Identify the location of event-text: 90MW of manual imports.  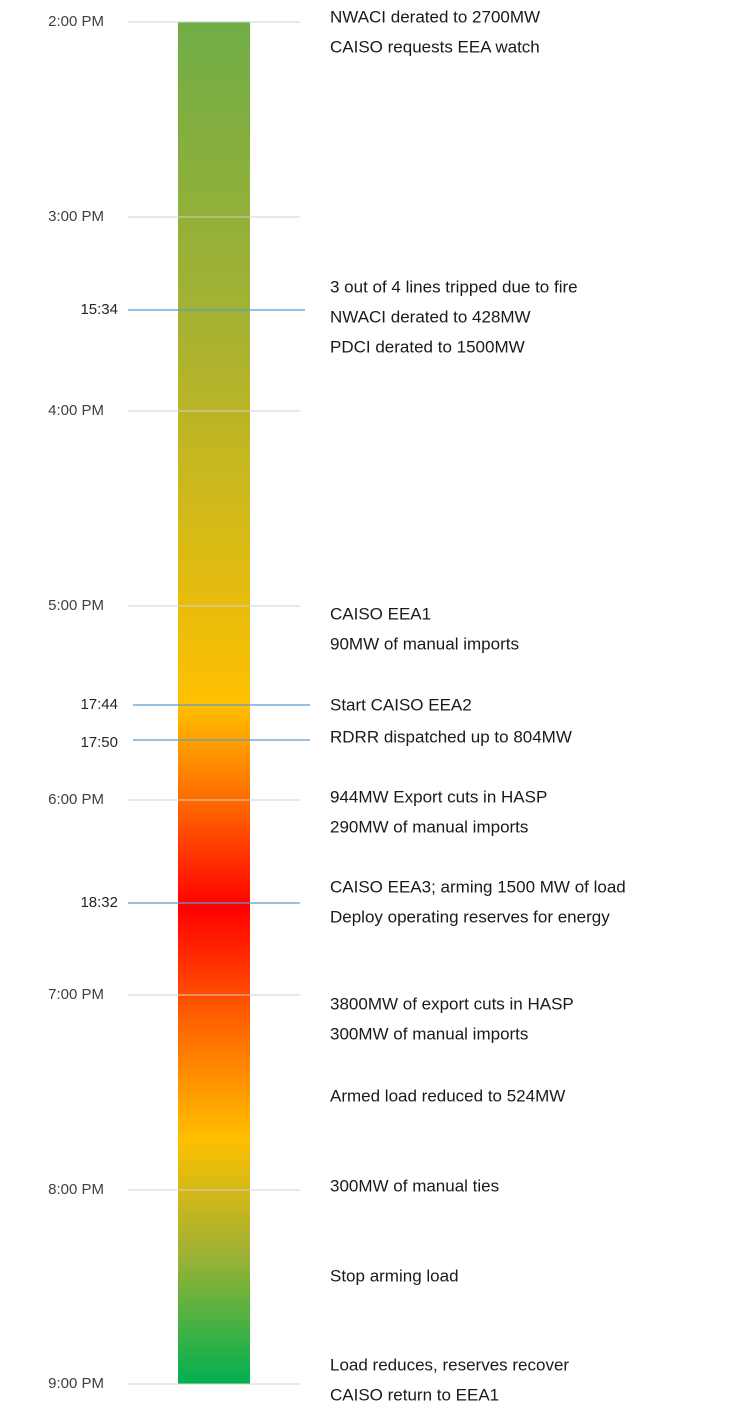
(424, 643).